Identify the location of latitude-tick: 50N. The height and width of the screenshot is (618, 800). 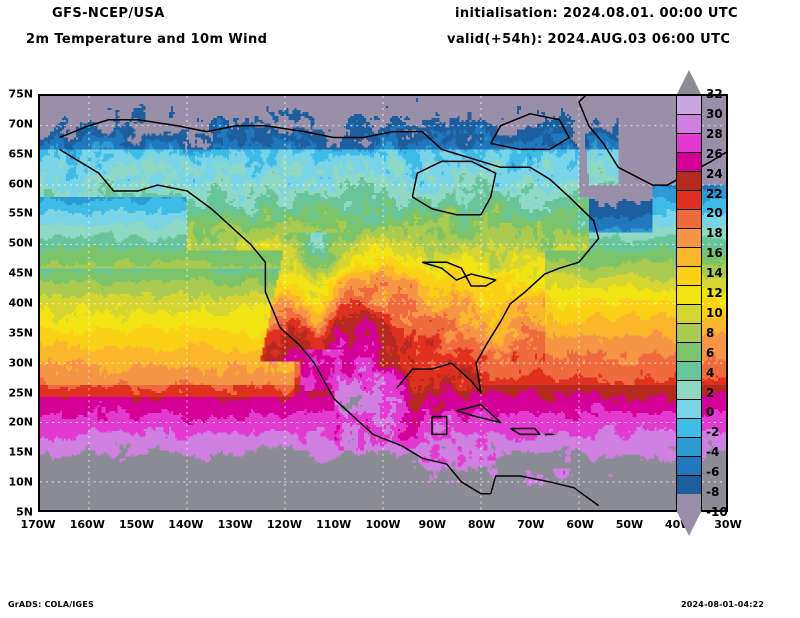
(20, 243).